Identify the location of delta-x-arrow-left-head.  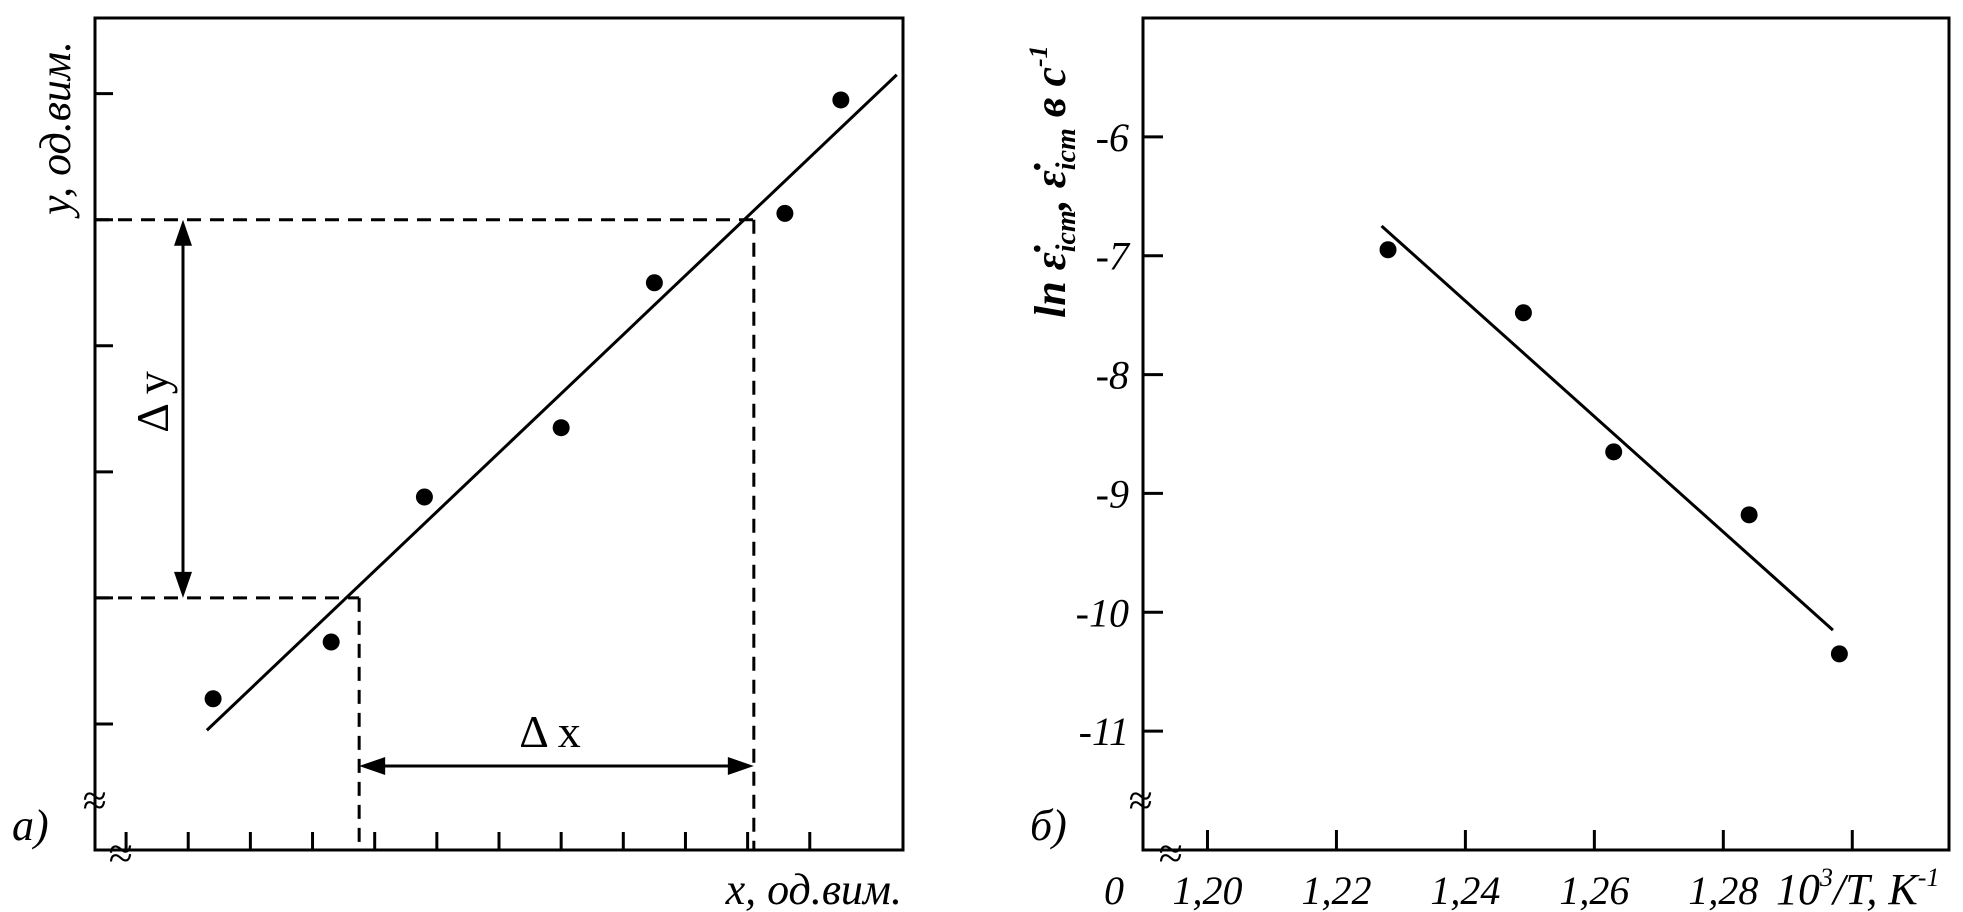
(372, 766).